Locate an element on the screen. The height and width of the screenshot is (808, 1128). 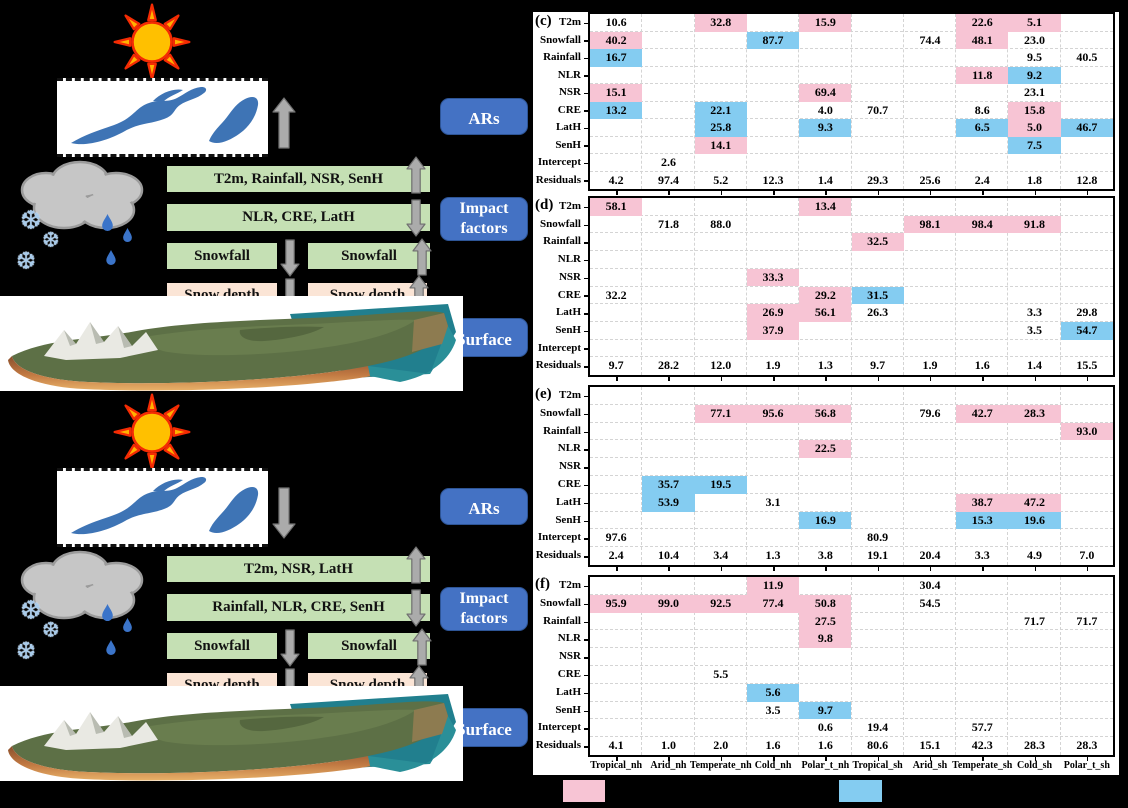
heatmap-cell: 3.8 is located at coordinates (825, 555).